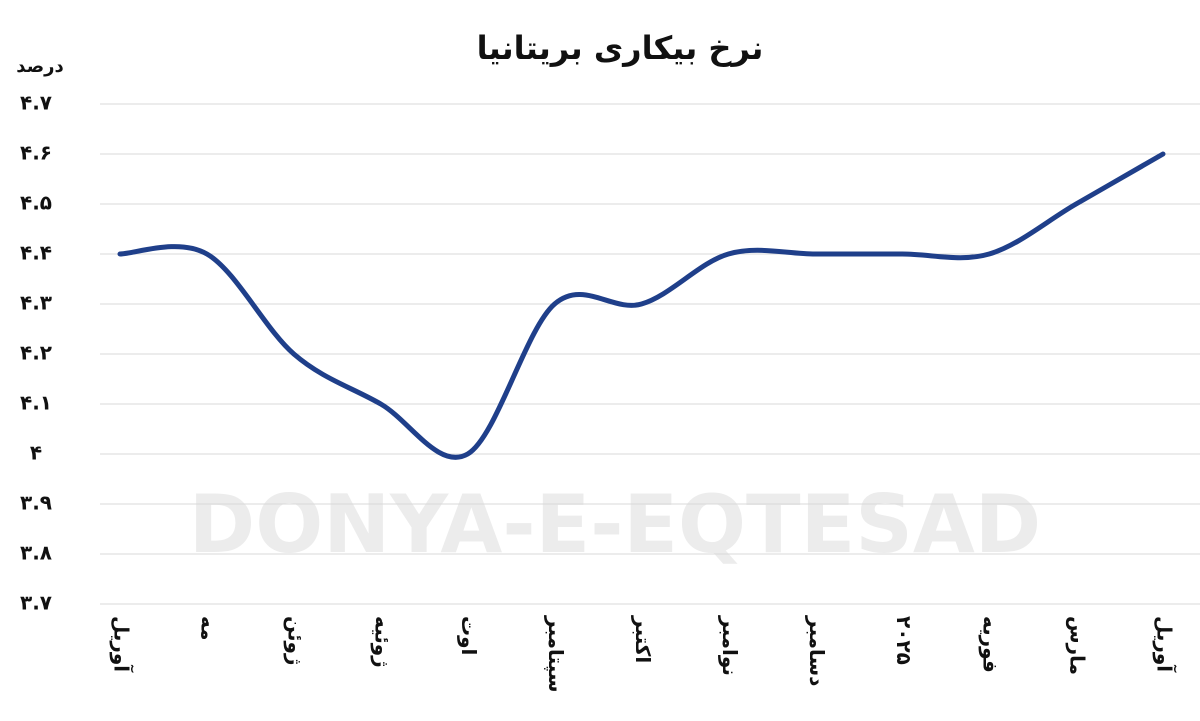 Image resolution: width=1200 pixels, height=721 pixels. What do you see at coordinates (36, 453) in the screenshot?
I see `y-tick-label: ۴` at bounding box center [36, 453].